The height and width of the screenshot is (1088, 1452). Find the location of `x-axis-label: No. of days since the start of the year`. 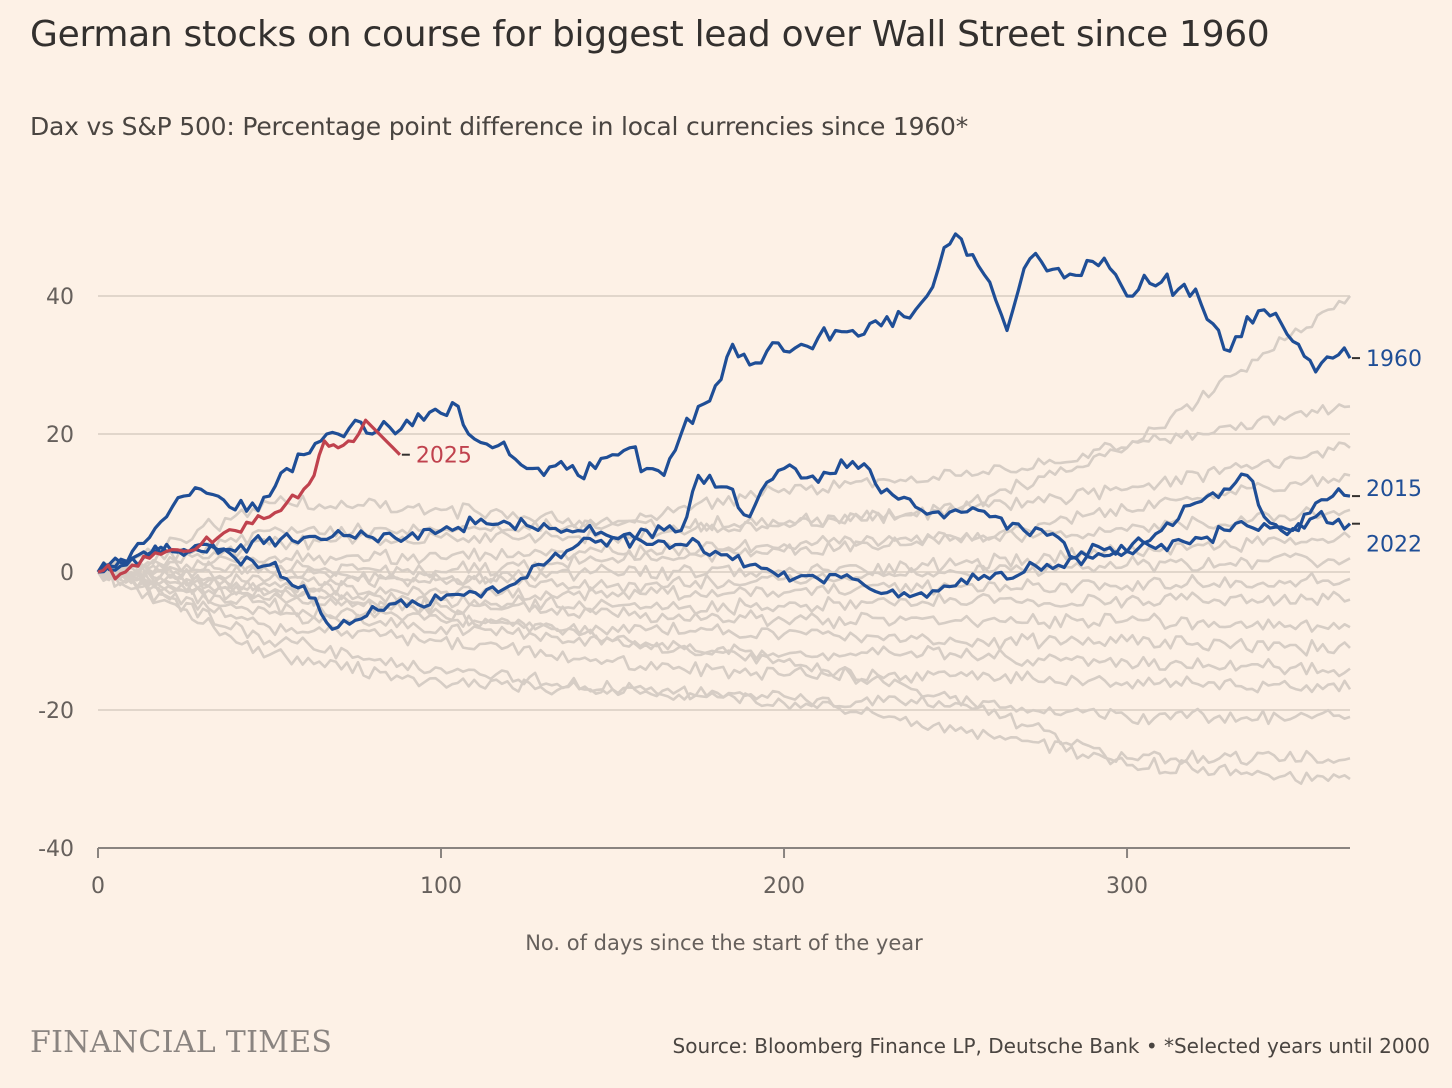

x-axis-label: No. of days since the start of the year is located at coordinates (724, 943).